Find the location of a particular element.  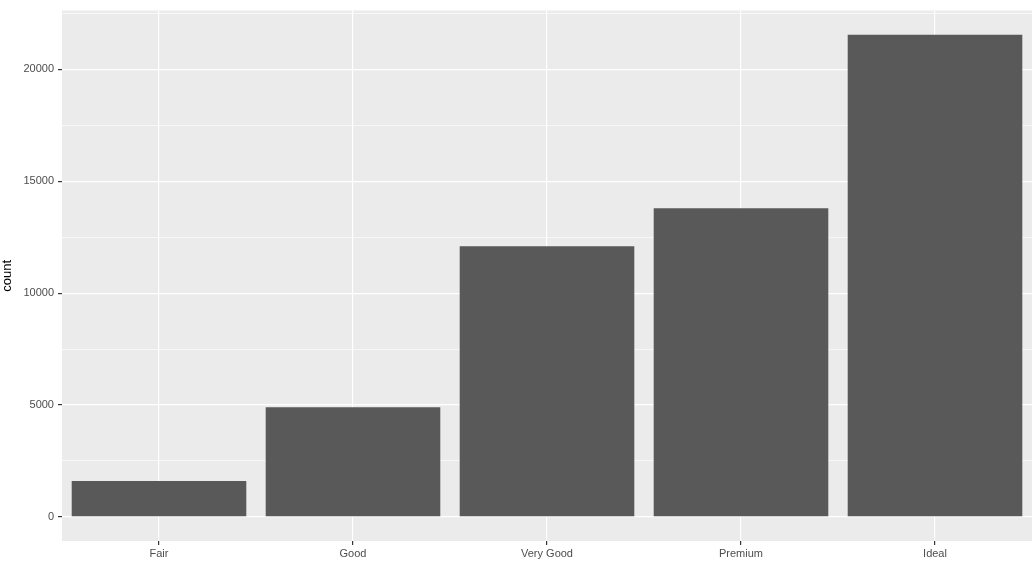

x-tick-label: Fair is located at coordinates (159, 552).